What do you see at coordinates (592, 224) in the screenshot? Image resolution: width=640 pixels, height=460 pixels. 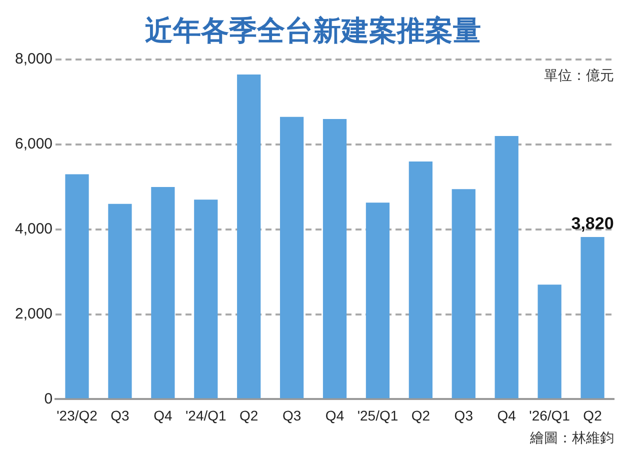 I see `data-label: 3,820` at bounding box center [592, 224].